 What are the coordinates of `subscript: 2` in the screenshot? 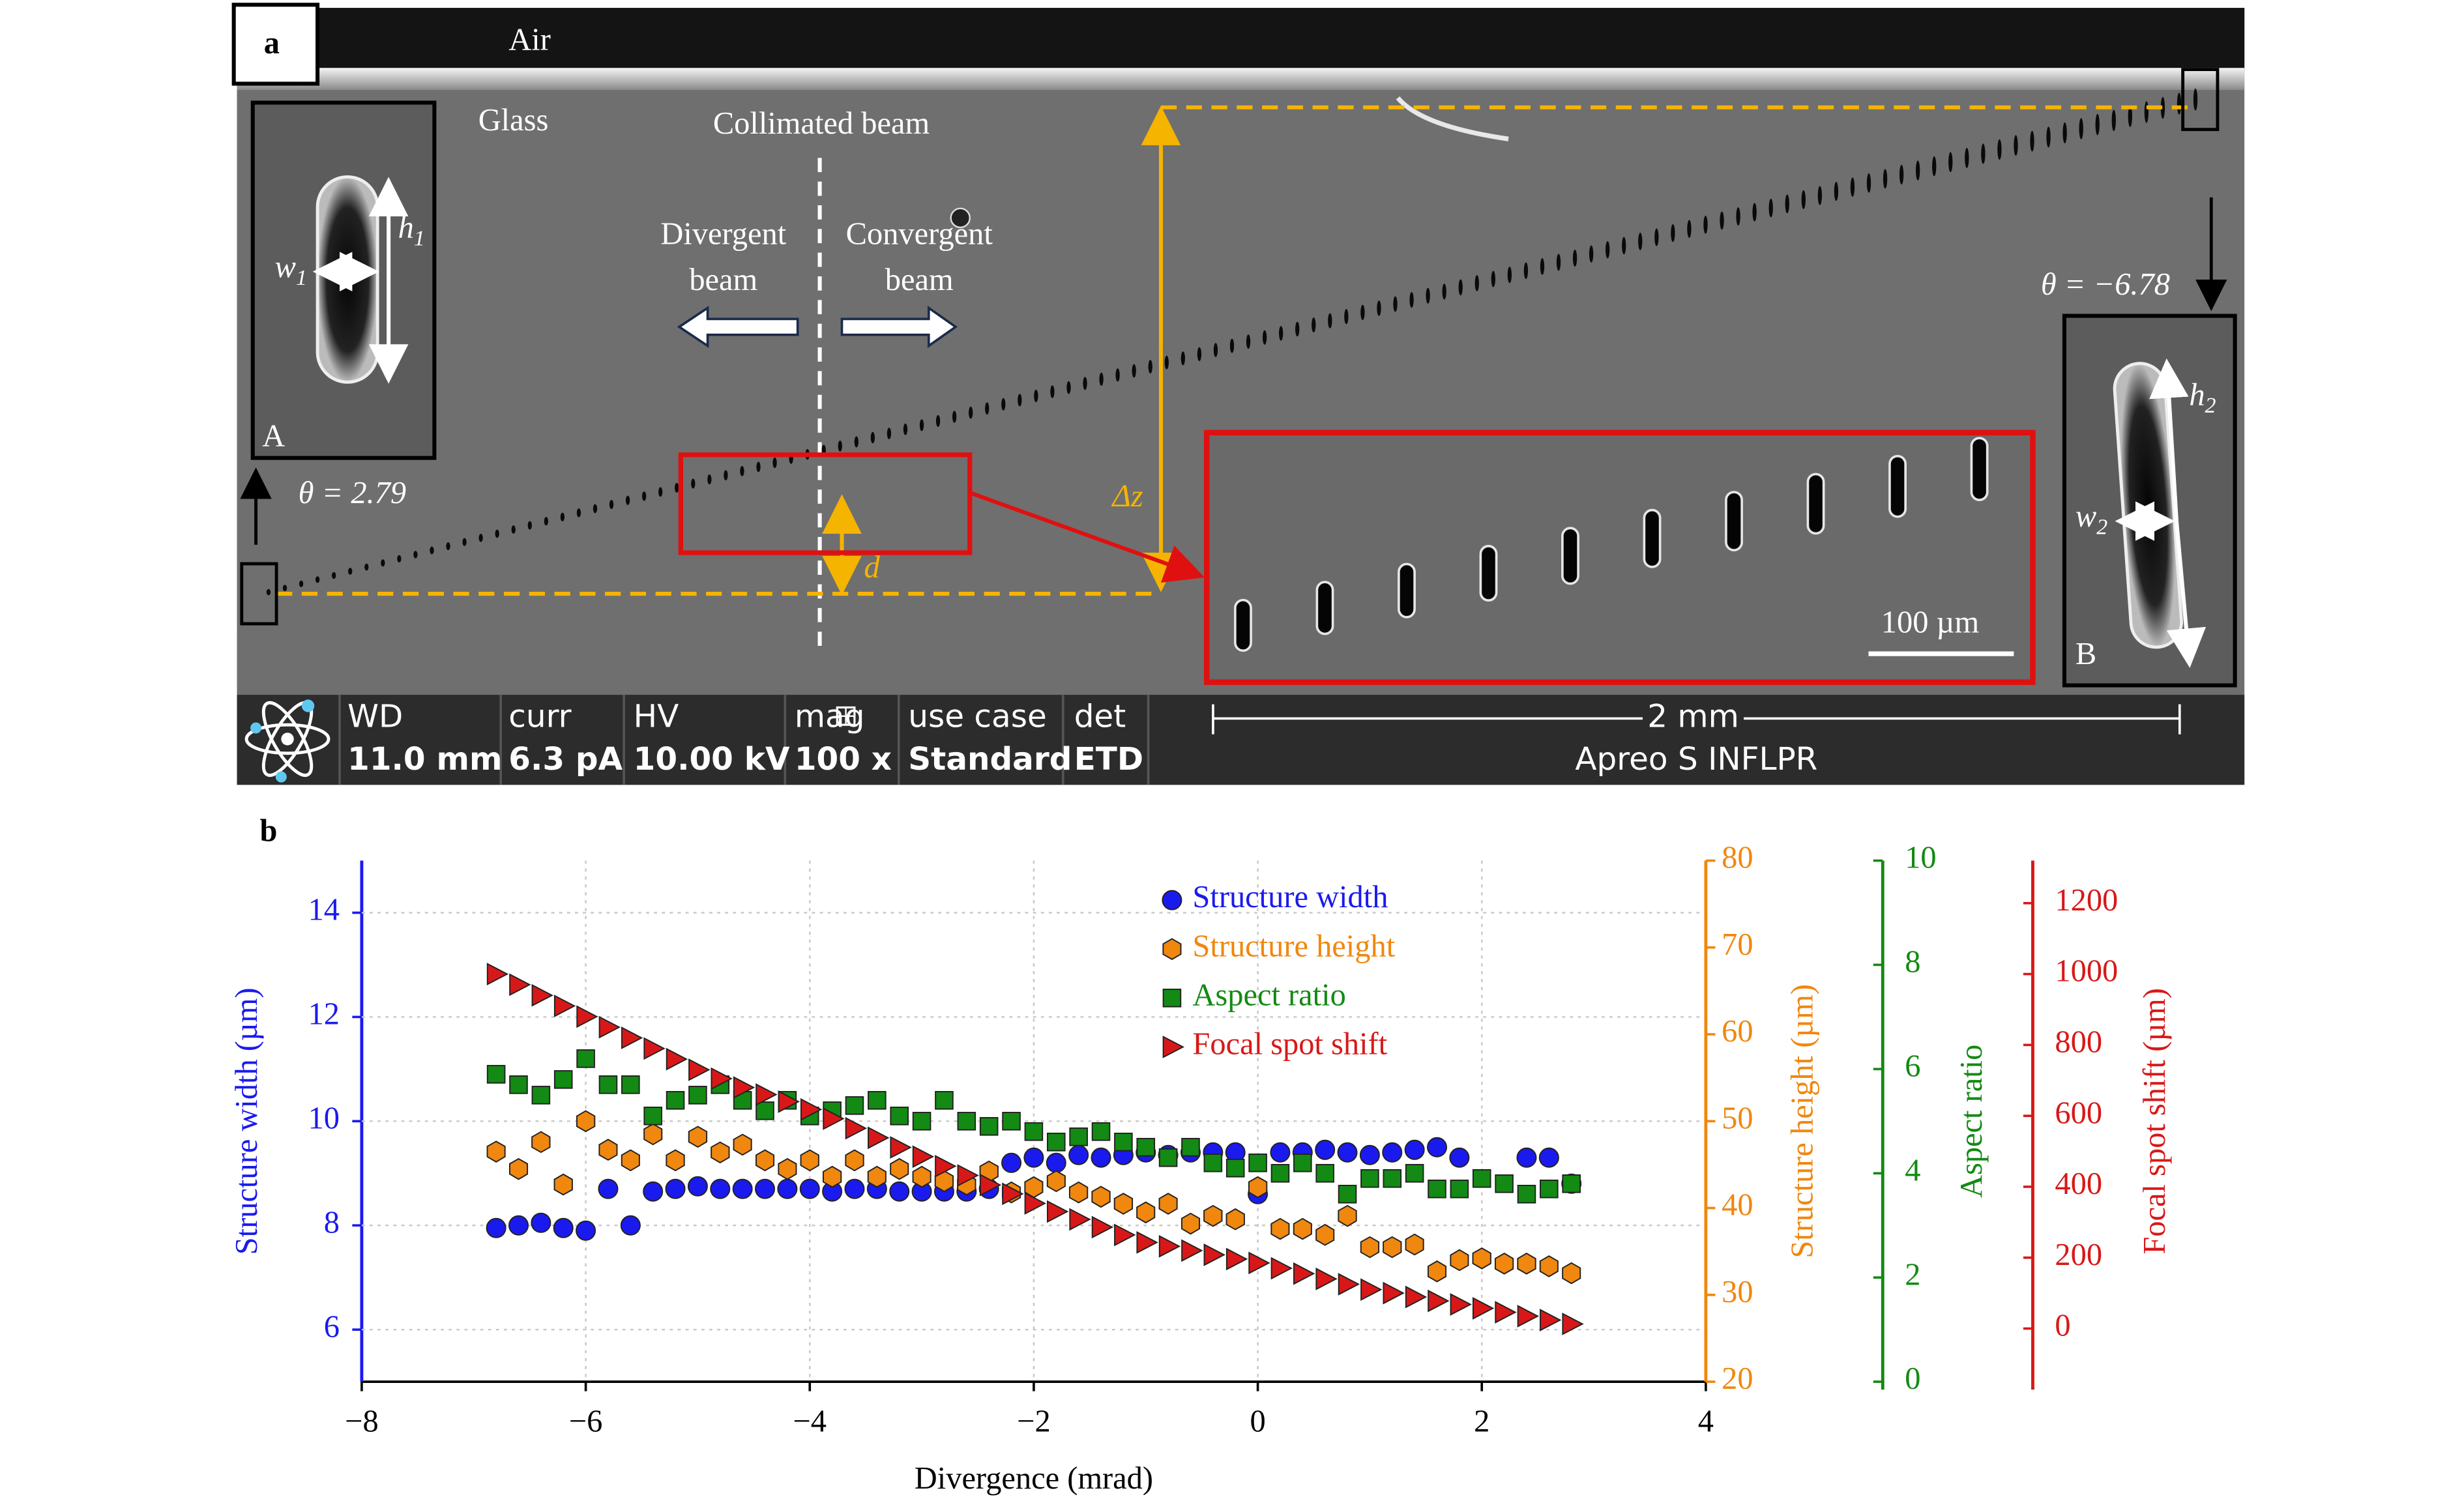 It's located at (2210, 406).